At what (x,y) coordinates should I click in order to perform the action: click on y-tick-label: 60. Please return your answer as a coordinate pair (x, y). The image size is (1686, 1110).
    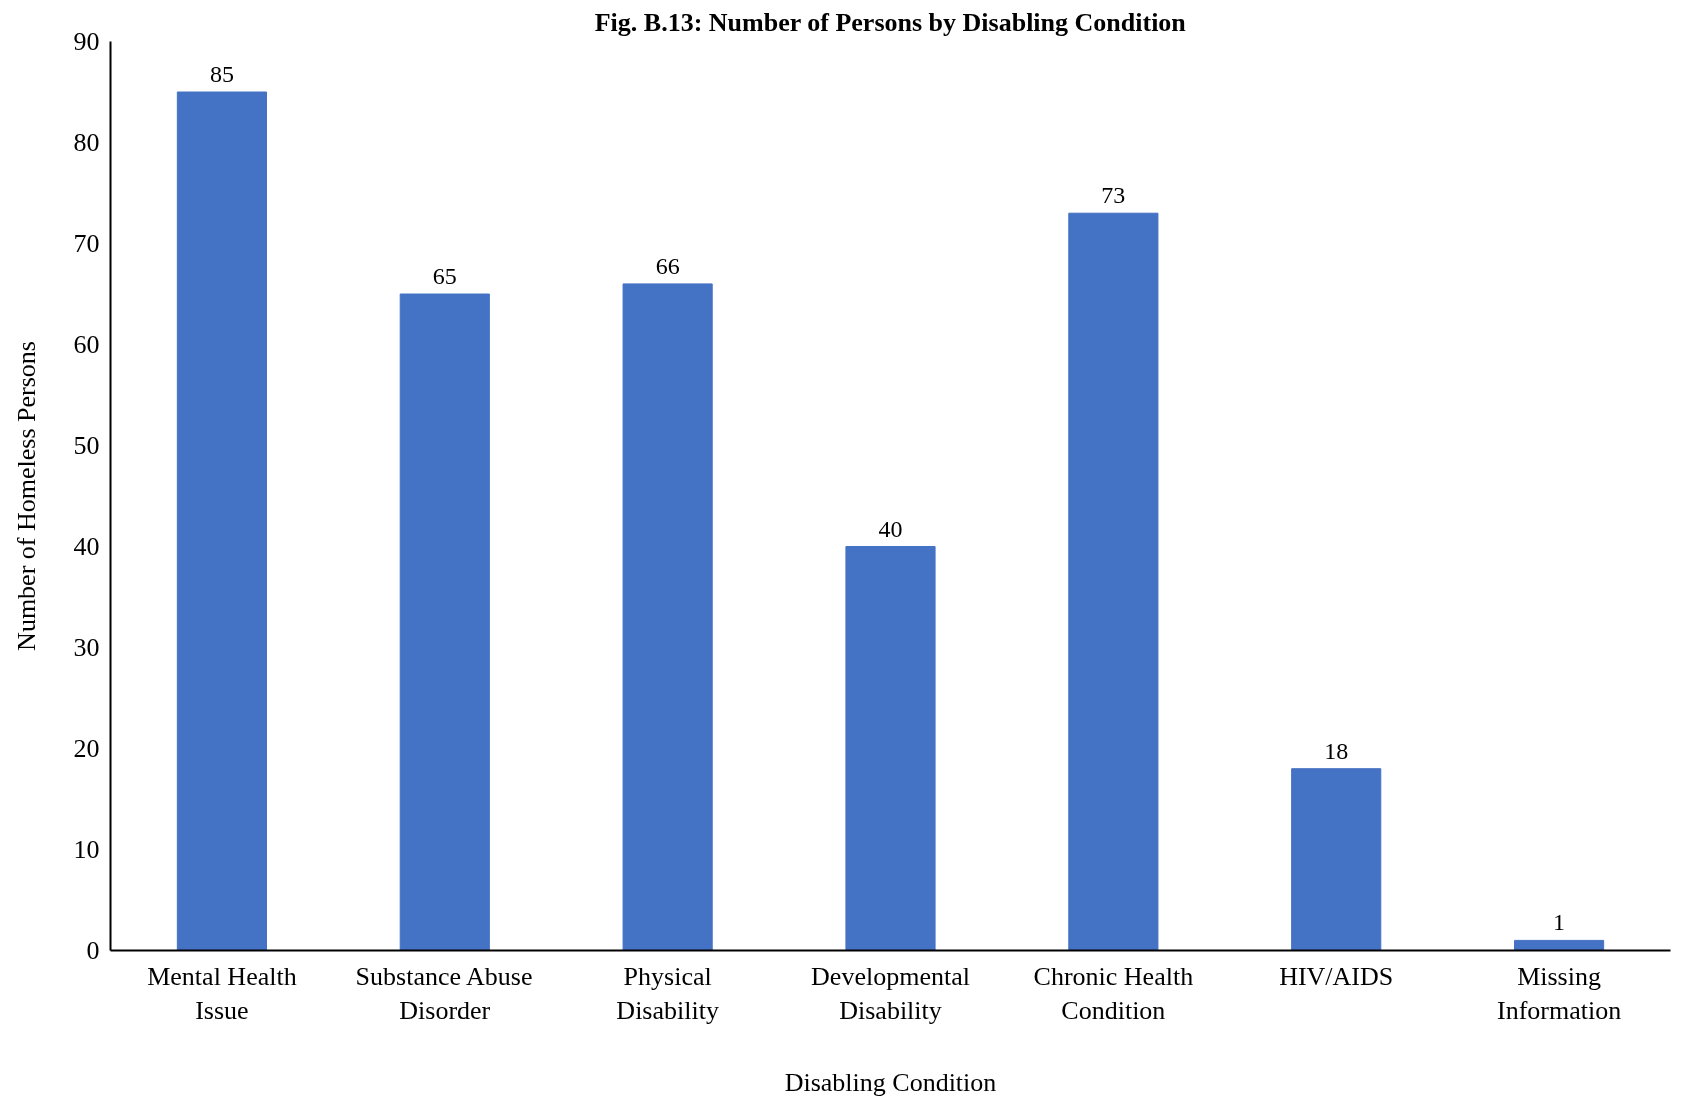
    Looking at the image, I should click on (86, 344).